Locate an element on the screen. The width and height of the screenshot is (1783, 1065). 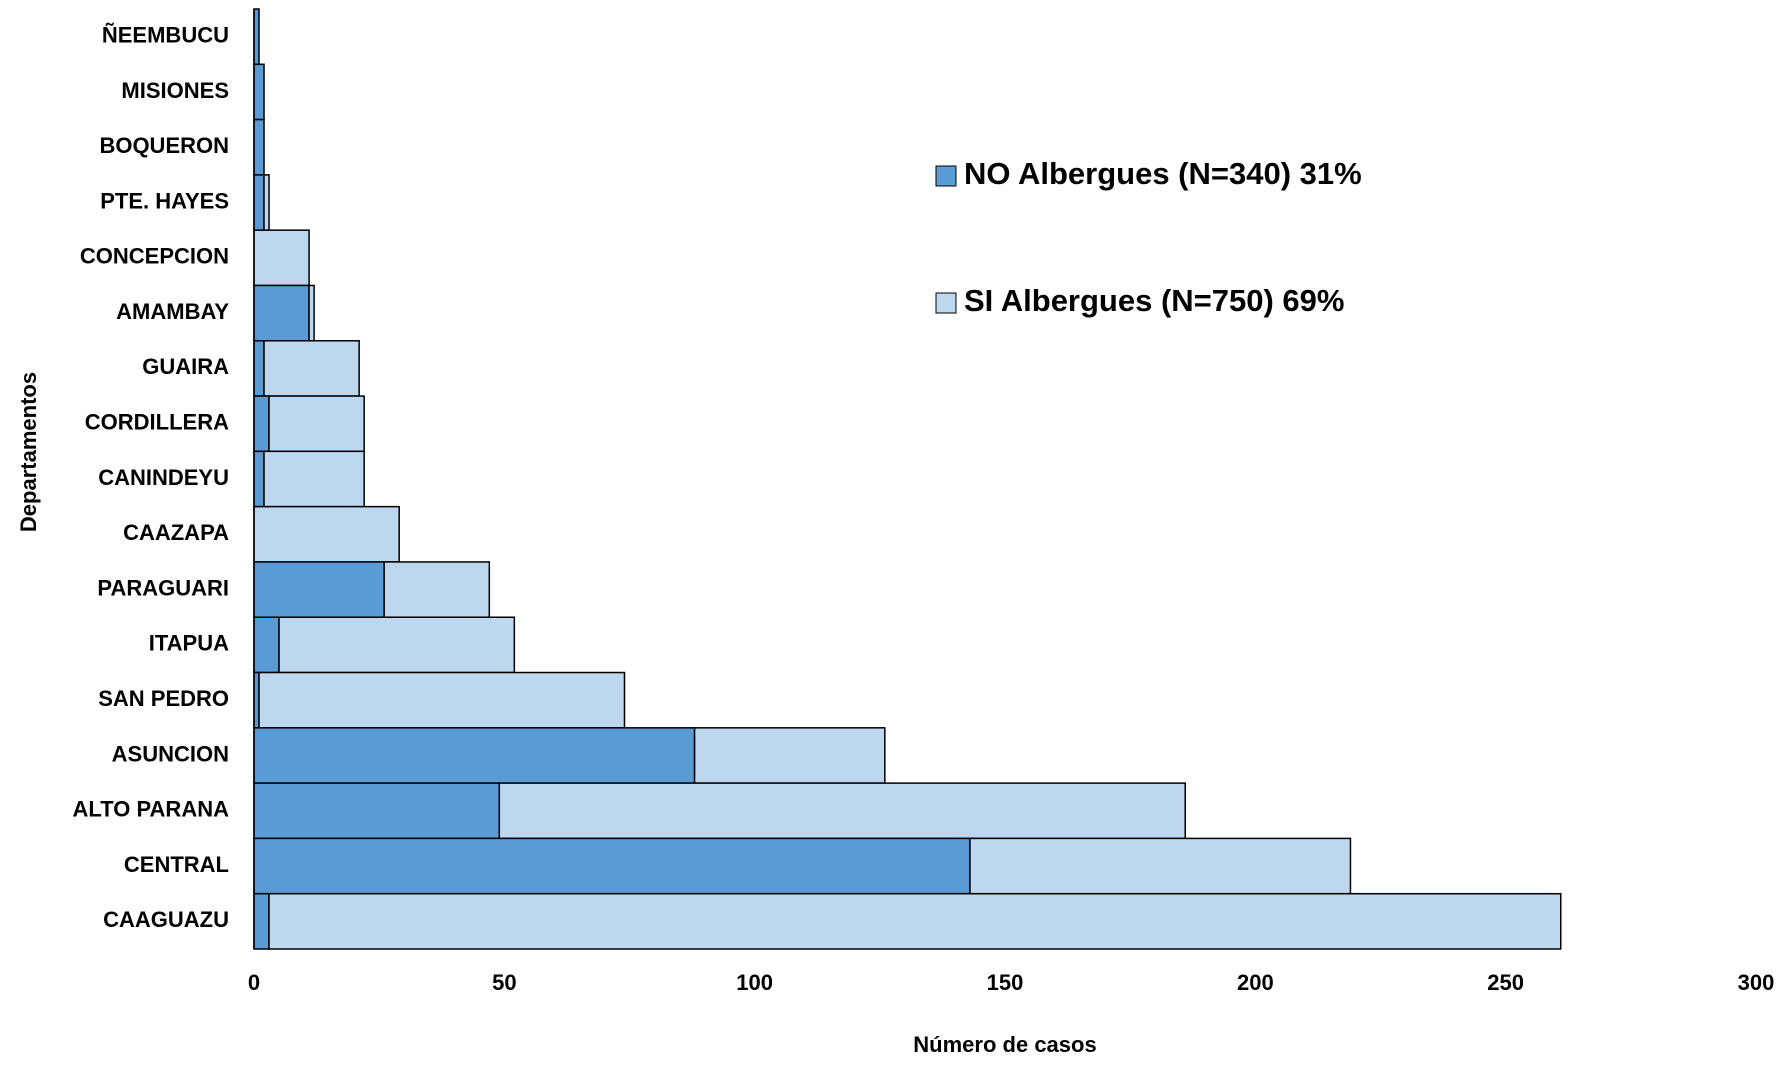
y-tick-label: CENTRAL is located at coordinates (176, 864).